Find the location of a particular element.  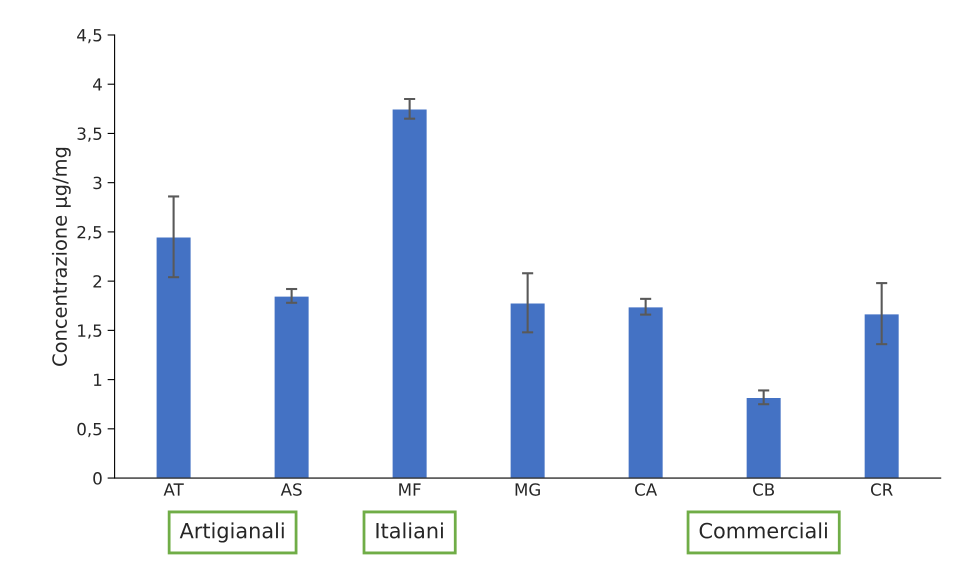

y-tick-label: 4,5 is located at coordinates (89, 36).